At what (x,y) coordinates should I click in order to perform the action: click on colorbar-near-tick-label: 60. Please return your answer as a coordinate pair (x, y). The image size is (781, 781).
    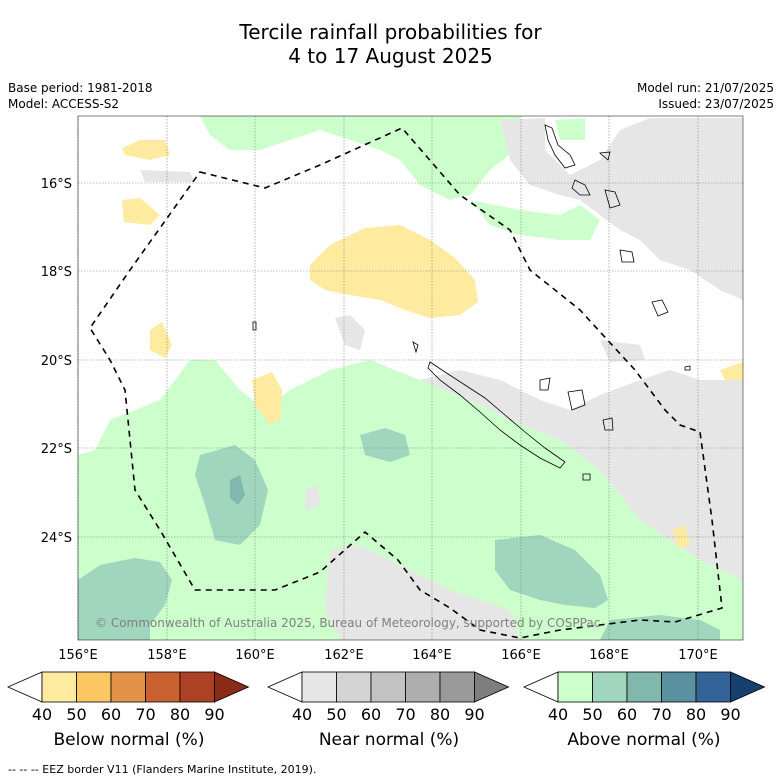
    Looking at the image, I should click on (371, 714).